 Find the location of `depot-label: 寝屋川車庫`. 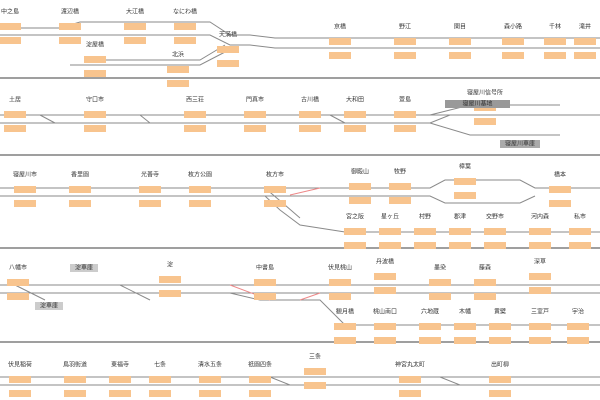

depot-label: 寝屋川車庫 is located at coordinates (520, 144).